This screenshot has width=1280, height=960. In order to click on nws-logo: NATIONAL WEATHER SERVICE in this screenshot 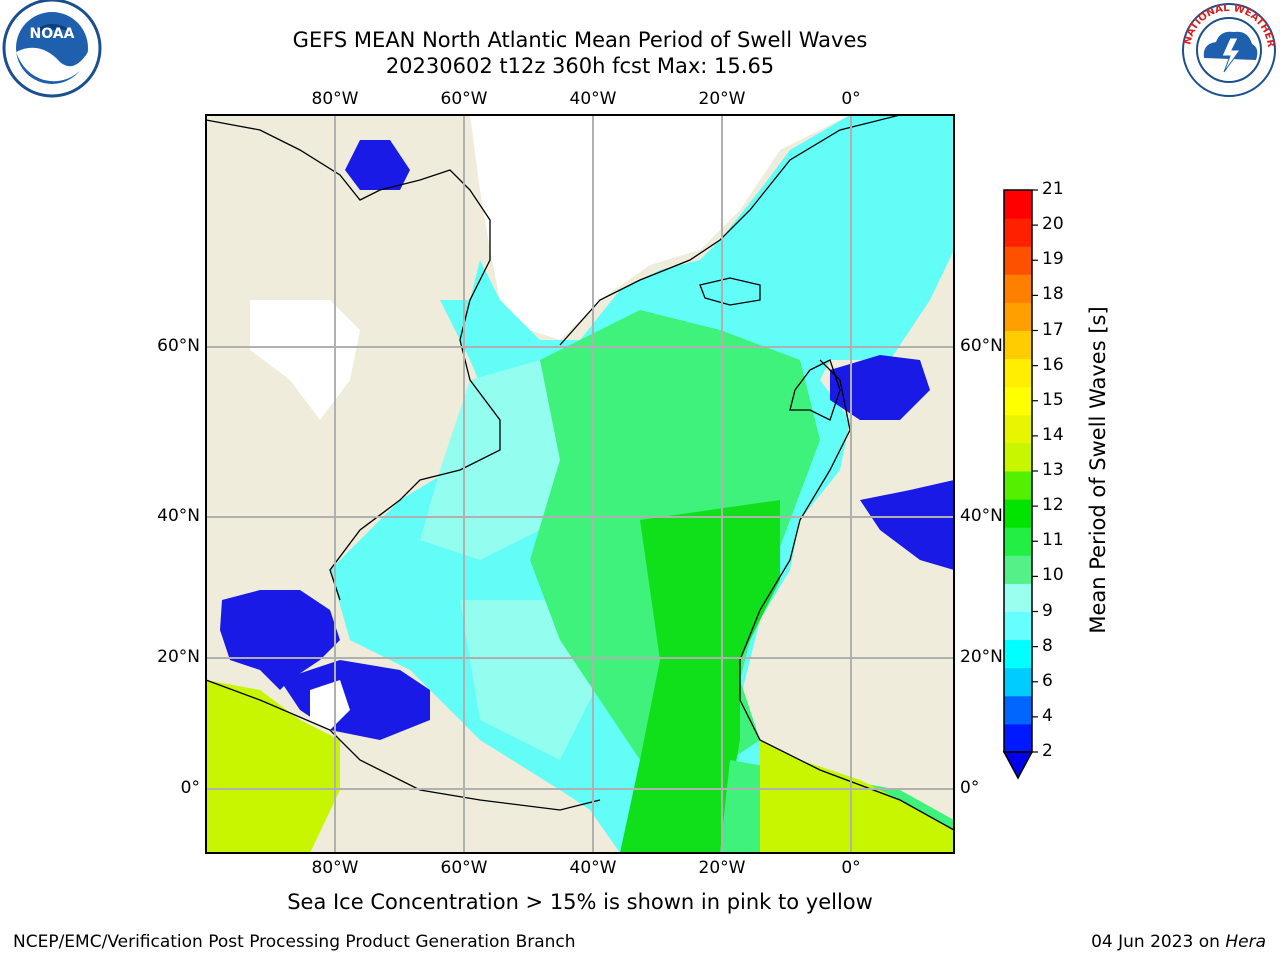, I will do `click(1227, 48)`.